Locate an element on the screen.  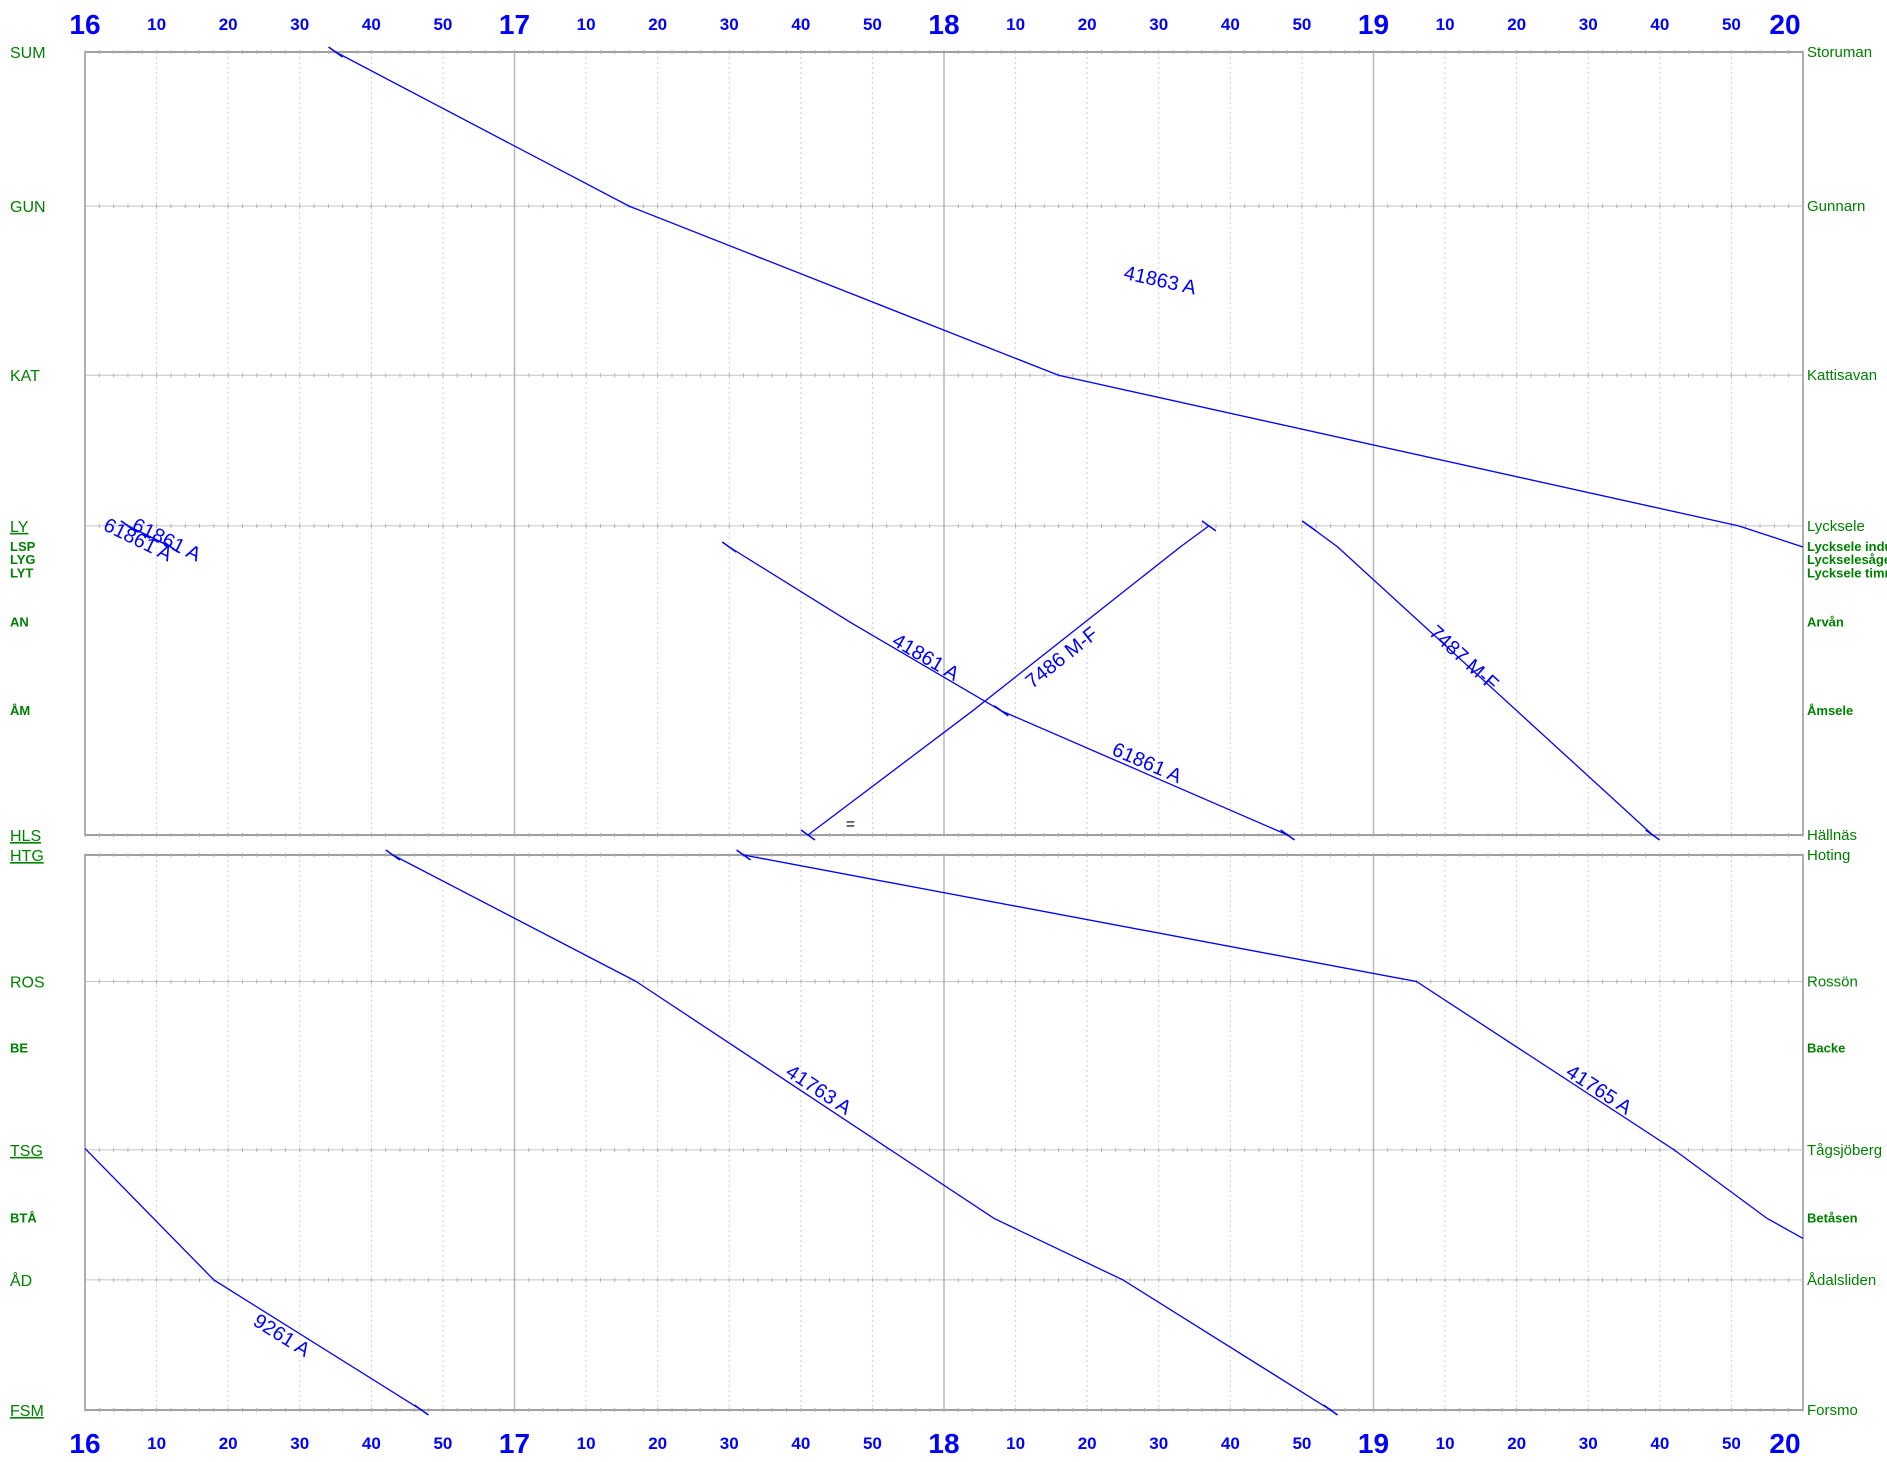
station-name: Storuman is located at coordinates (1839, 52).